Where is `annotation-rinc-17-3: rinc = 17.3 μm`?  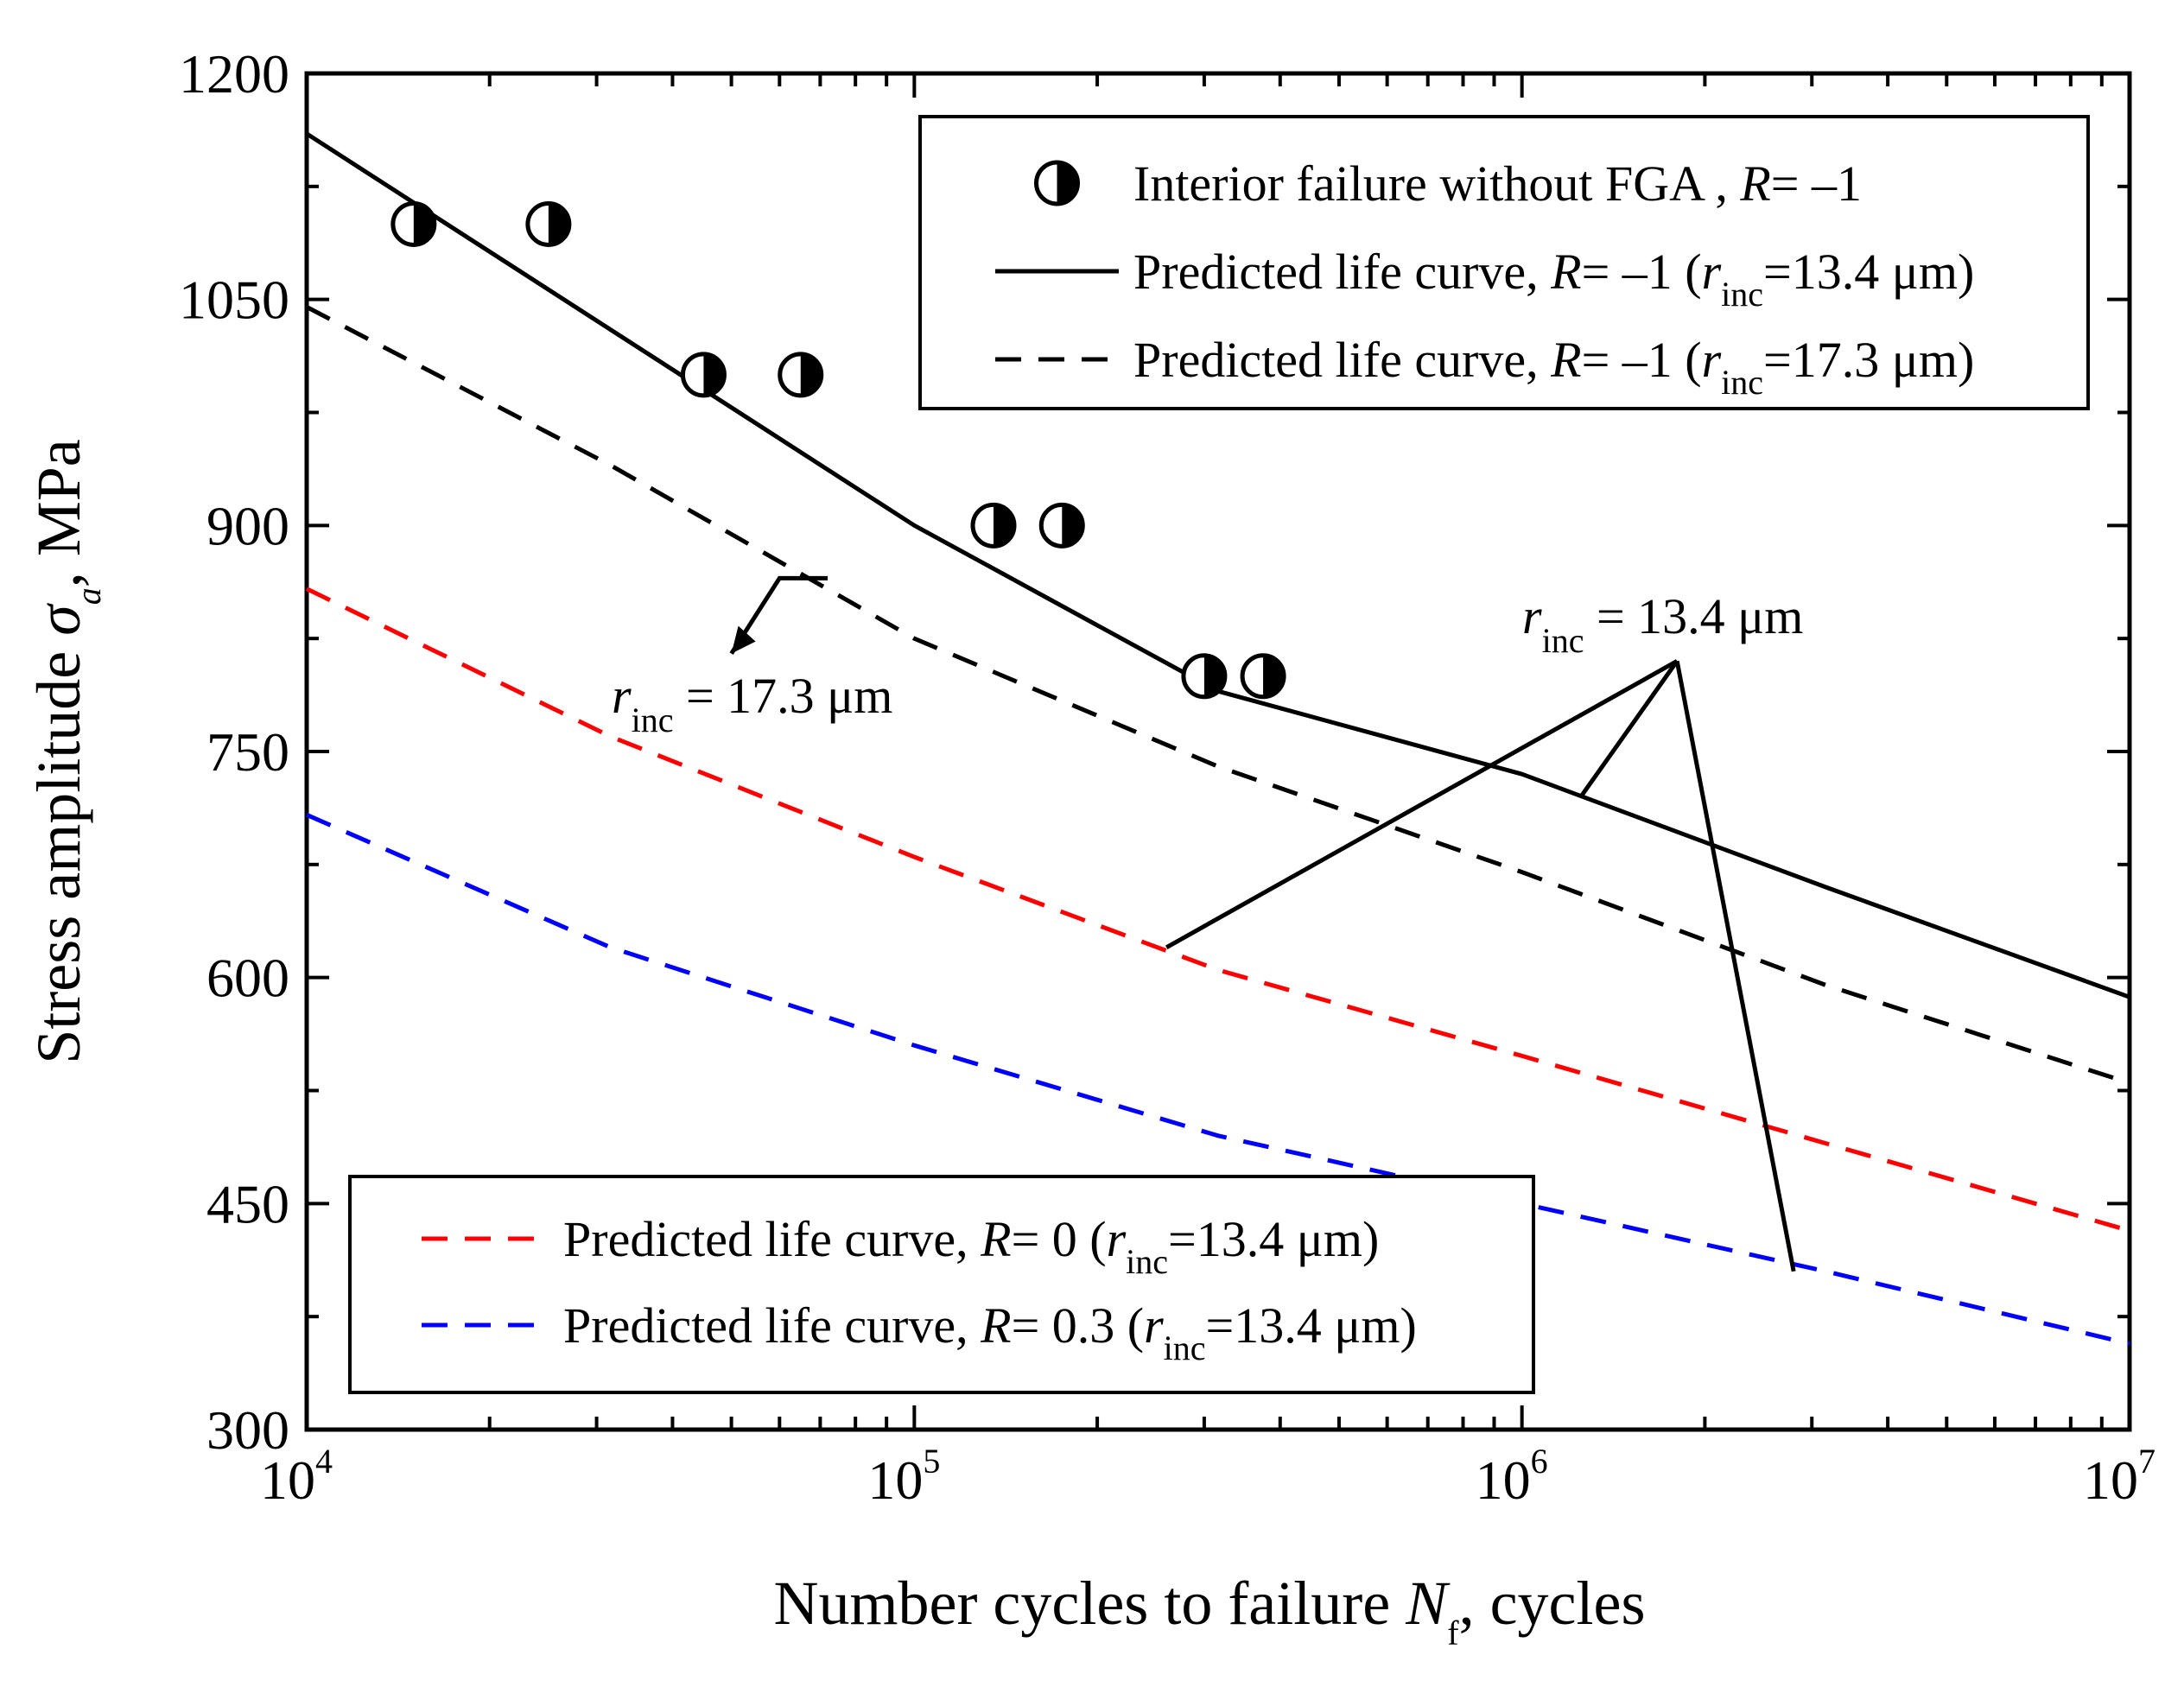
annotation-rinc-17-3: rinc = 17.3 μm is located at coordinates (752, 704).